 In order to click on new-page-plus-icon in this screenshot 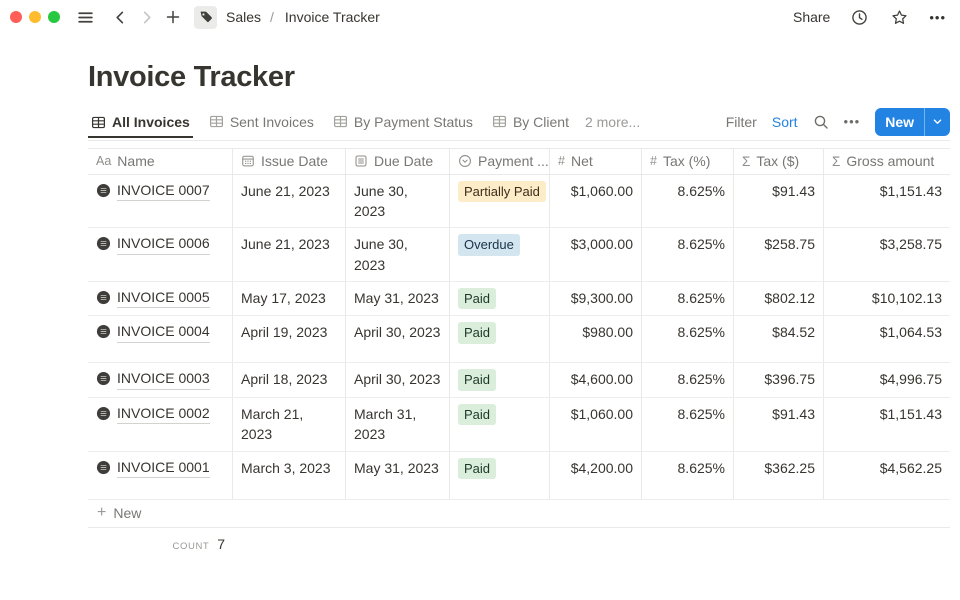, I will do `click(173, 17)`.